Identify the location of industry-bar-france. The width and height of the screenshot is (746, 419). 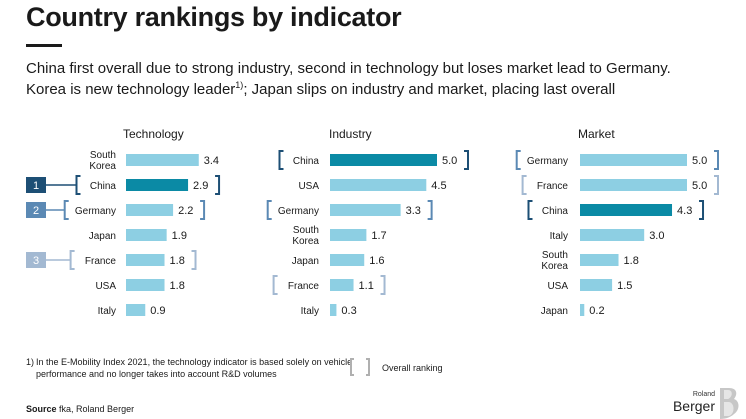
(342, 285).